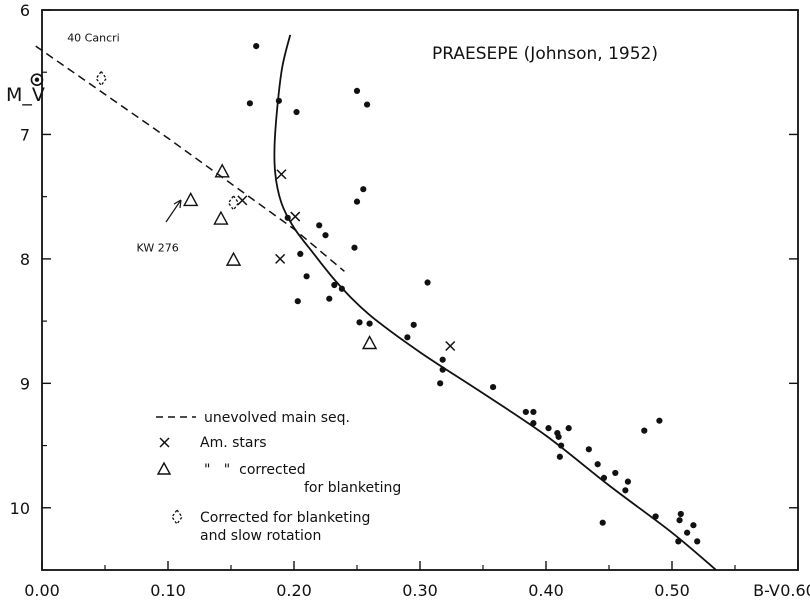  What do you see at coordinates (672, 590) in the screenshot?
I see `x-tick-label: 0.50` at bounding box center [672, 590].